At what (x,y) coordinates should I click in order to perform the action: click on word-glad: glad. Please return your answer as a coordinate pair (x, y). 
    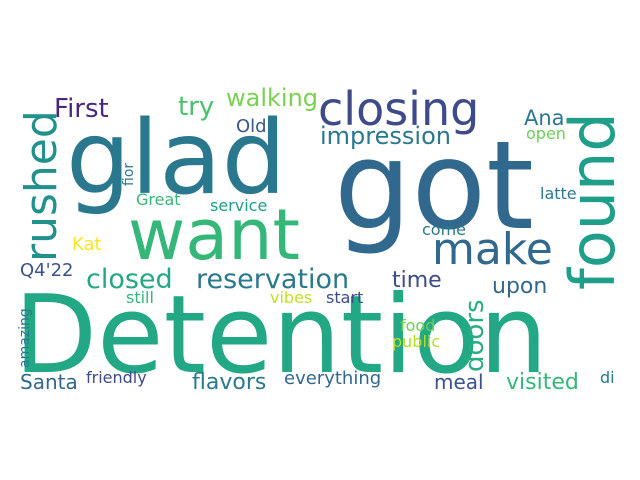
    Looking at the image, I should click on (176, 158).